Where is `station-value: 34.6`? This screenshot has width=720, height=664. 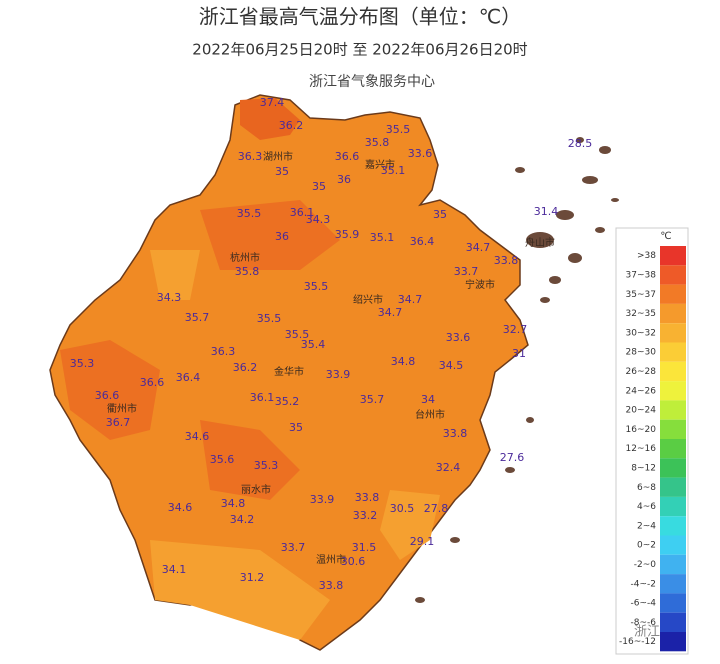 station-value: 34.6 is located at coordinates (180, 507).